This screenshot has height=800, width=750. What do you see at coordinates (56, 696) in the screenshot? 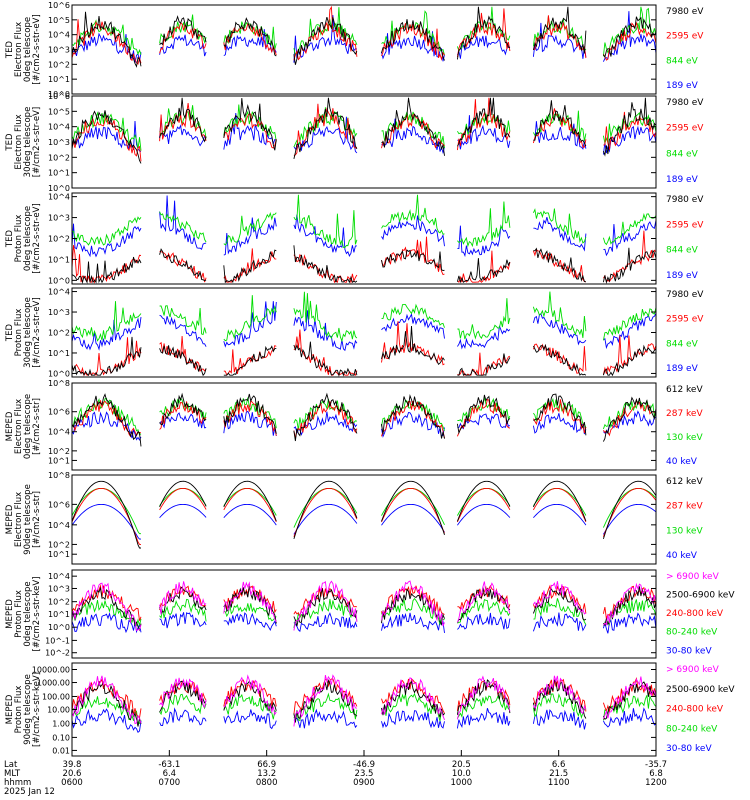
I see `ytick-label: 100.00` at bounding box center [56, 696].